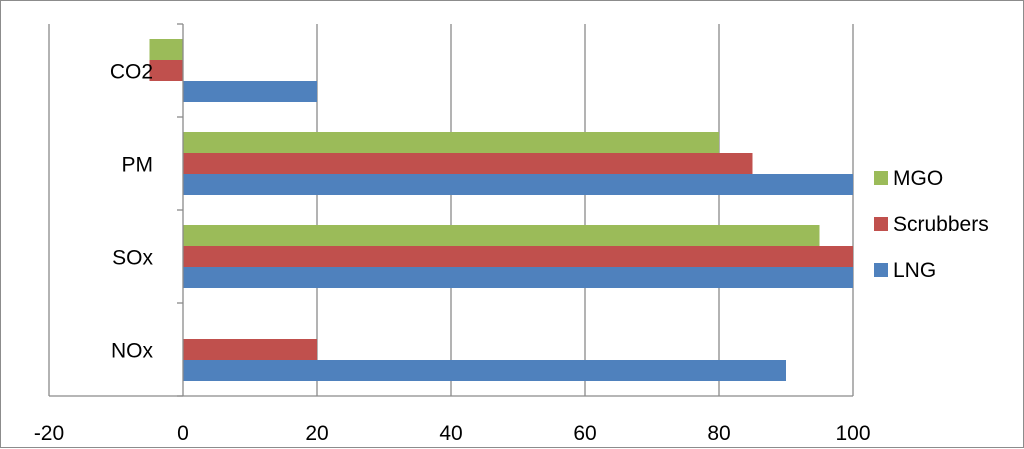 The image size is (1024, 449). I want to click on legend-label-mgo: MGO, so click(918, 178).